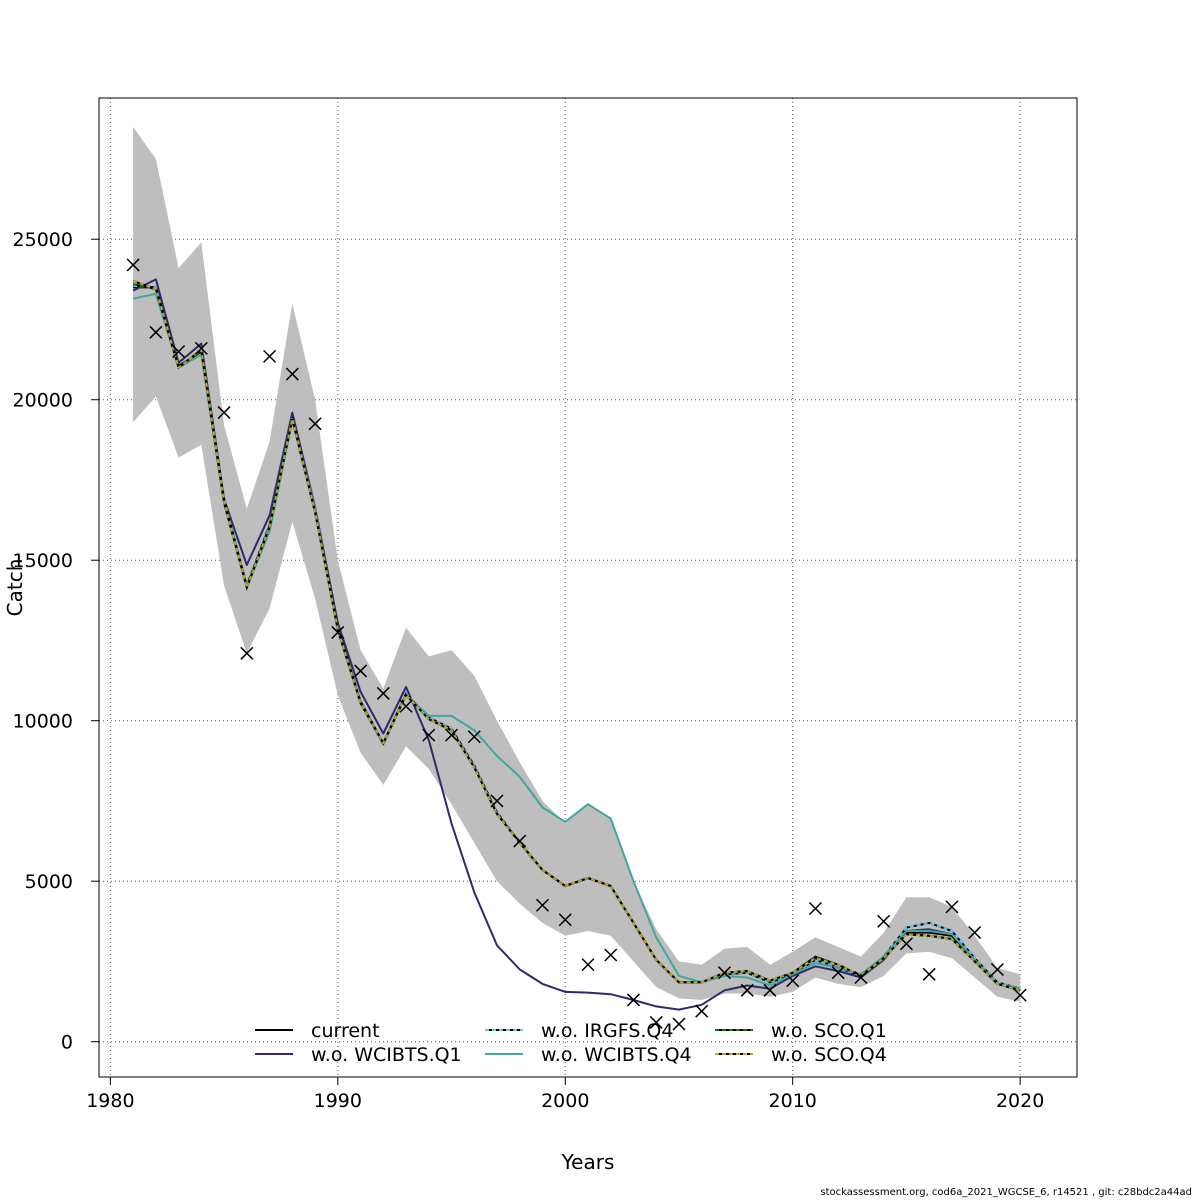 The height and width of the screenshot is (1200, 1200). I want to click on y-axis-title: Catch, so click(15, 588).